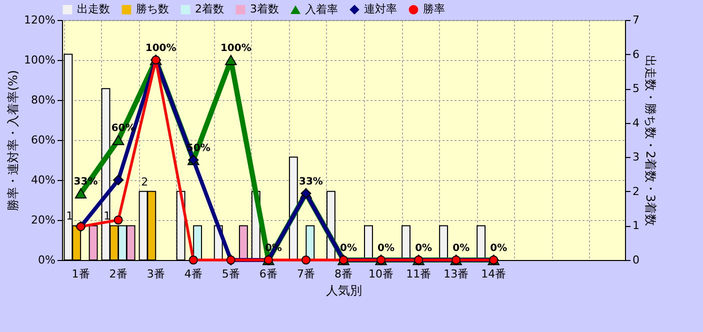 This screenshot has width=703, height=332. I want to click on y-tick-label: 100%, so click(40, 60).